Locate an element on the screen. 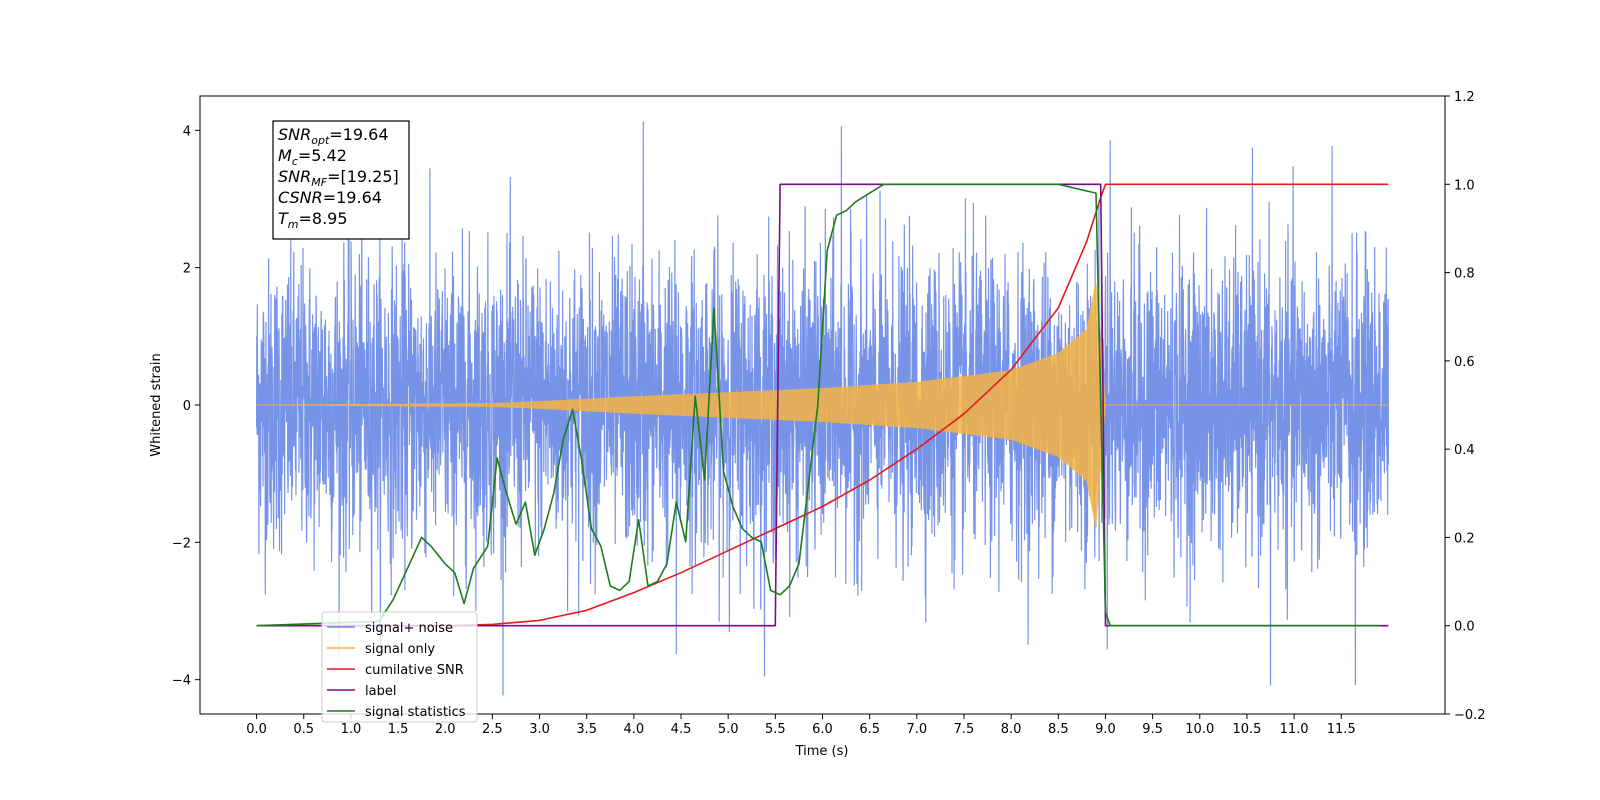 The width and height of the screenshot is (1600, 800). y-tick-label: 4 is located at coordinates (187, 131).